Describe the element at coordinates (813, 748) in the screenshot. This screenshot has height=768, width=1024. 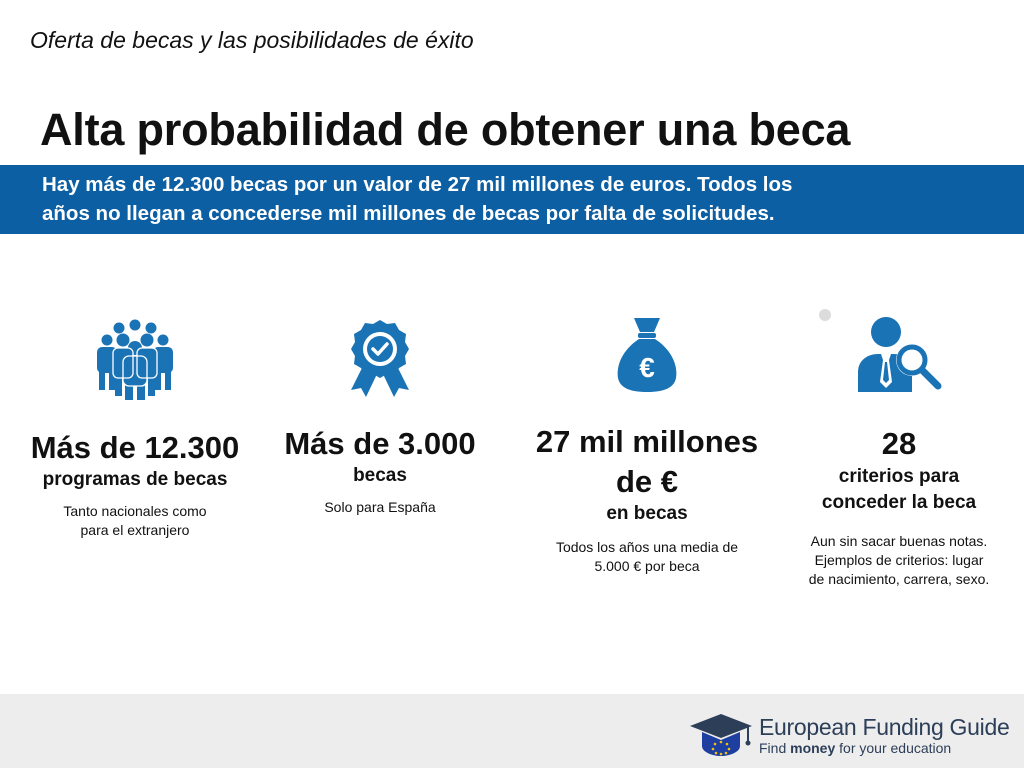
I see `tagline-bold: money` at that location.